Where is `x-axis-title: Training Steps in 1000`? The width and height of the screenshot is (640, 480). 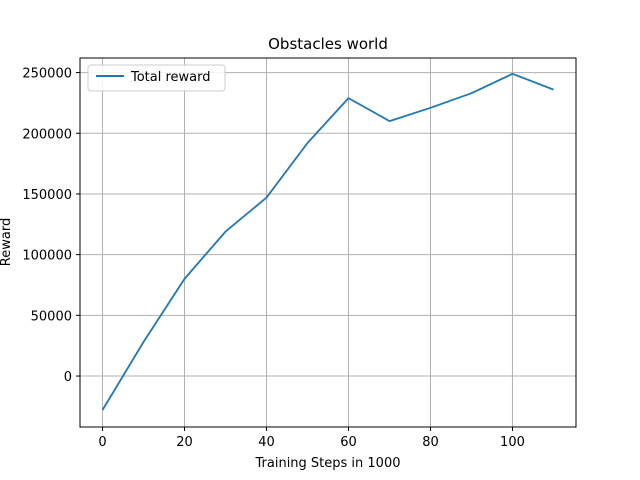
x-axis-title: Training Steps in 1000 is located at coordinates (328, 463).